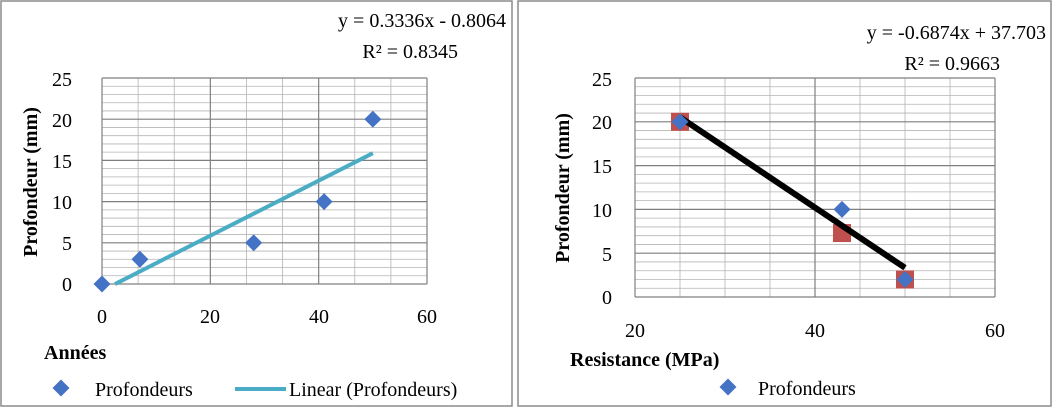 This screenshot has width=1053, height=408. Describe the element at coordinates (102, 317) in the screenshot. I see `x-tick-label: 0` at that location.